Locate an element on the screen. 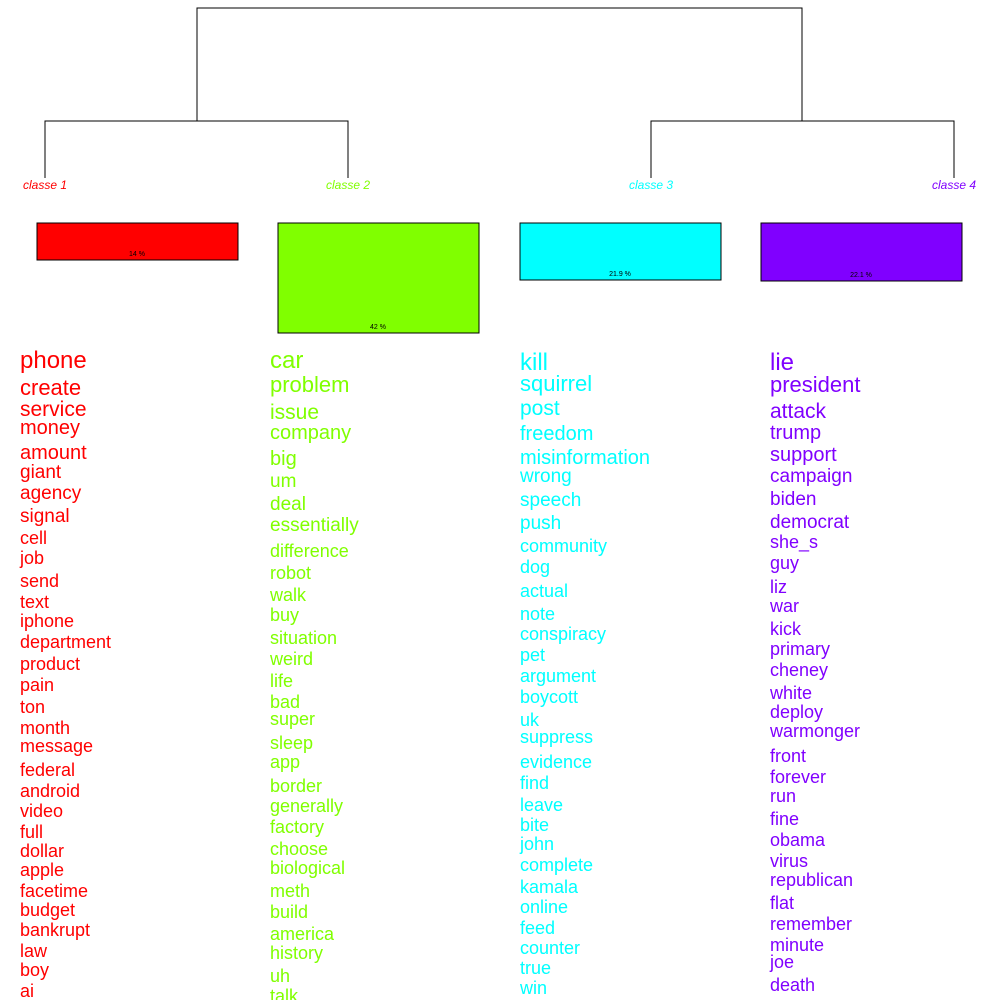 The width and height of the screenshot is (1000, 1000). word-item: leave is located at coordinates (542, 805).